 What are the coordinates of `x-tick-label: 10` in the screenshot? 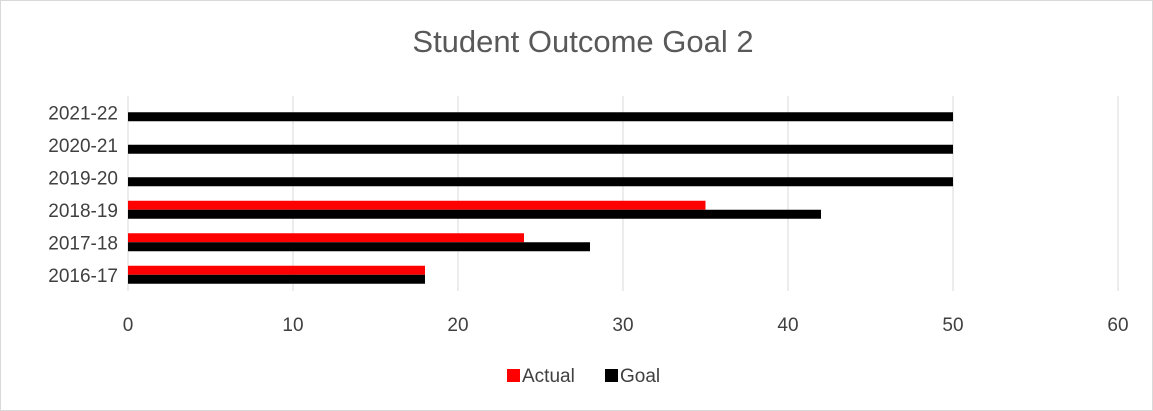 It's located at (292, 325).